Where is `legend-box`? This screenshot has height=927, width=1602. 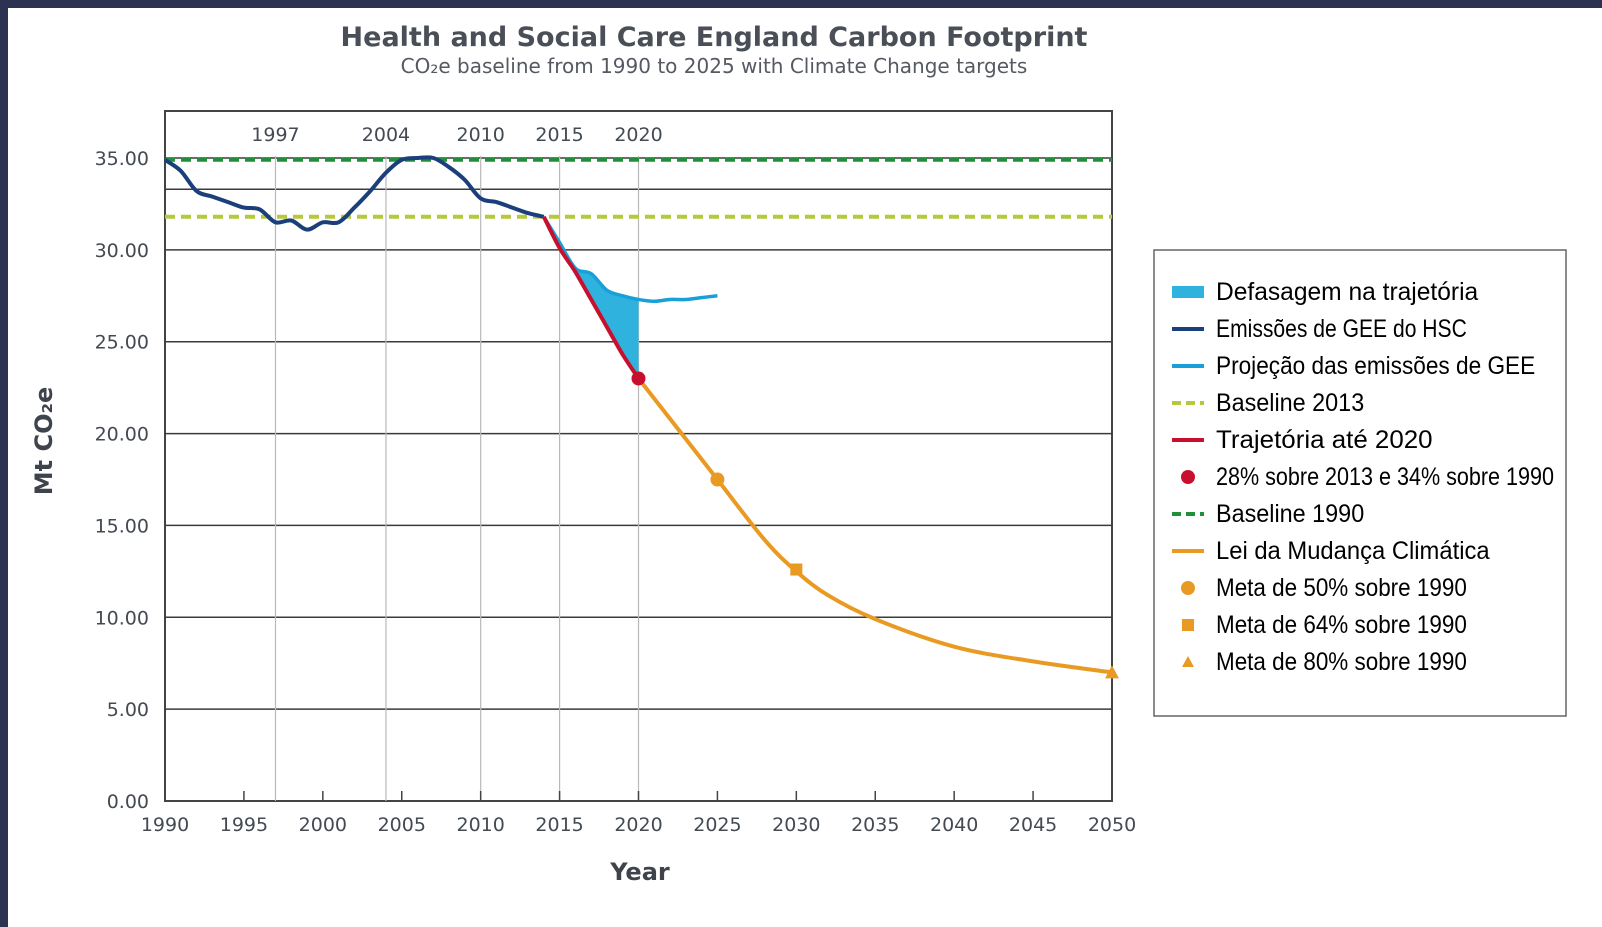
legend-box is located at coordinates (1360, 483).